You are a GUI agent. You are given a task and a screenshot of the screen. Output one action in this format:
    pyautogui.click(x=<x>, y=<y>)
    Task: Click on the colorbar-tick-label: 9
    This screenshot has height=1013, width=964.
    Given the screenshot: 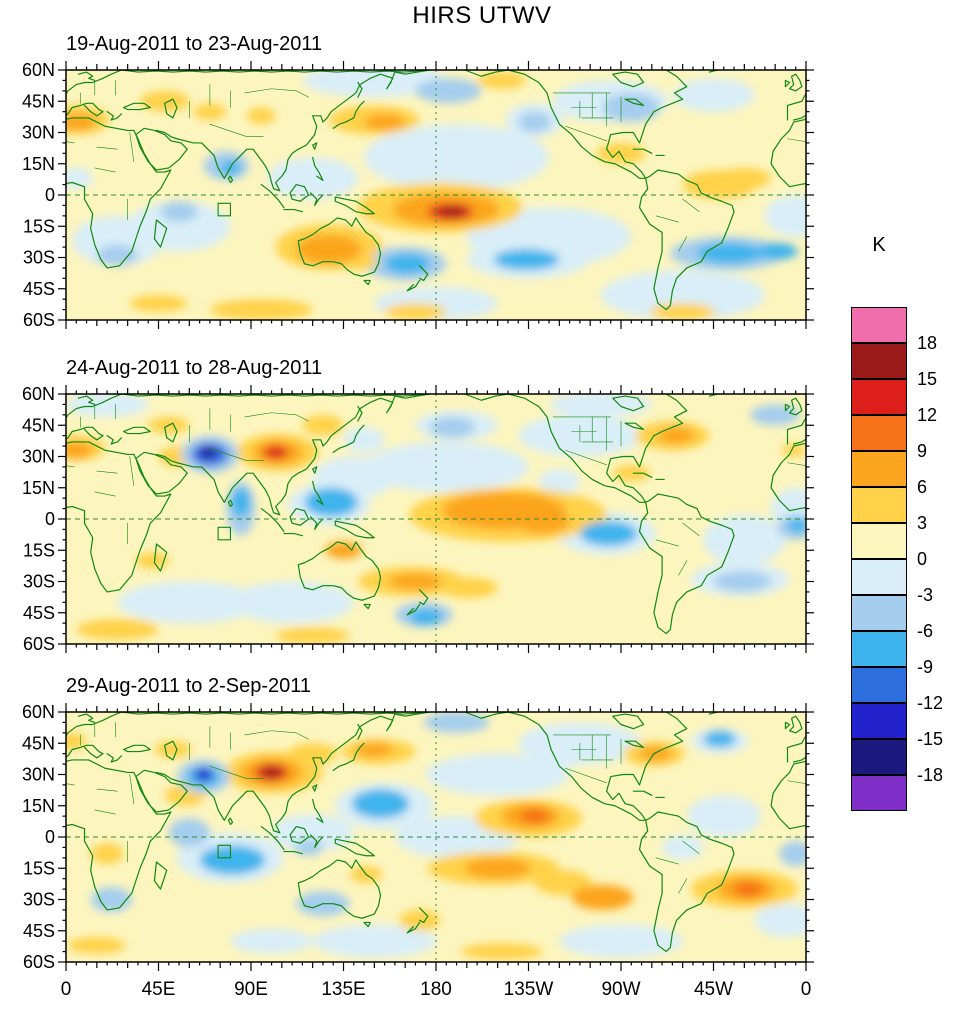 What is the action you would take?
    pyautogui.click(x=922, y=451)
    